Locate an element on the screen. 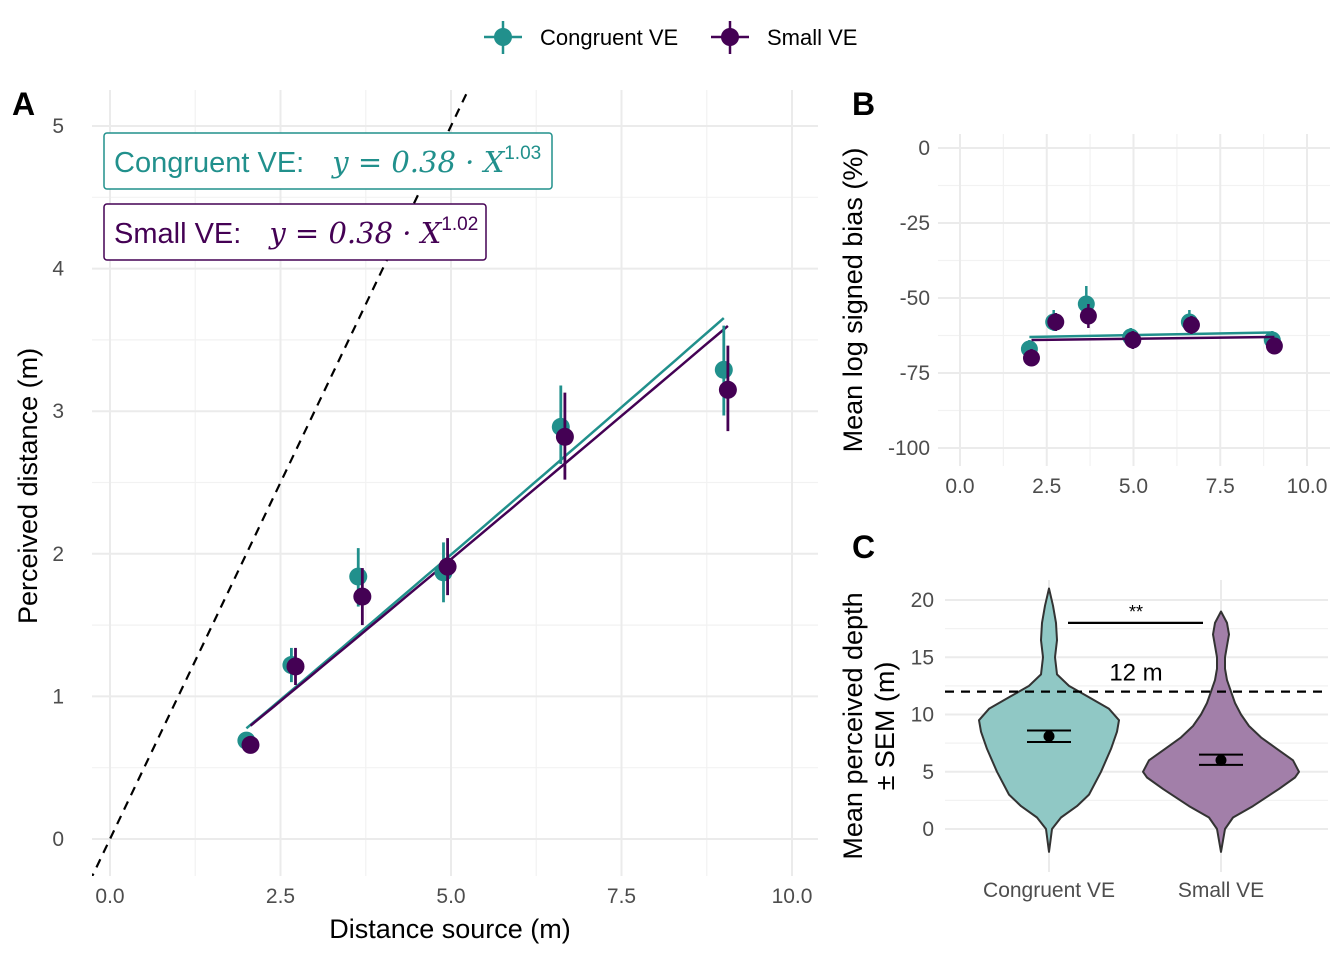 The image size is (1344, 965). equation-label-congruent: Congruent VE: is located at coordinates (209, 163).